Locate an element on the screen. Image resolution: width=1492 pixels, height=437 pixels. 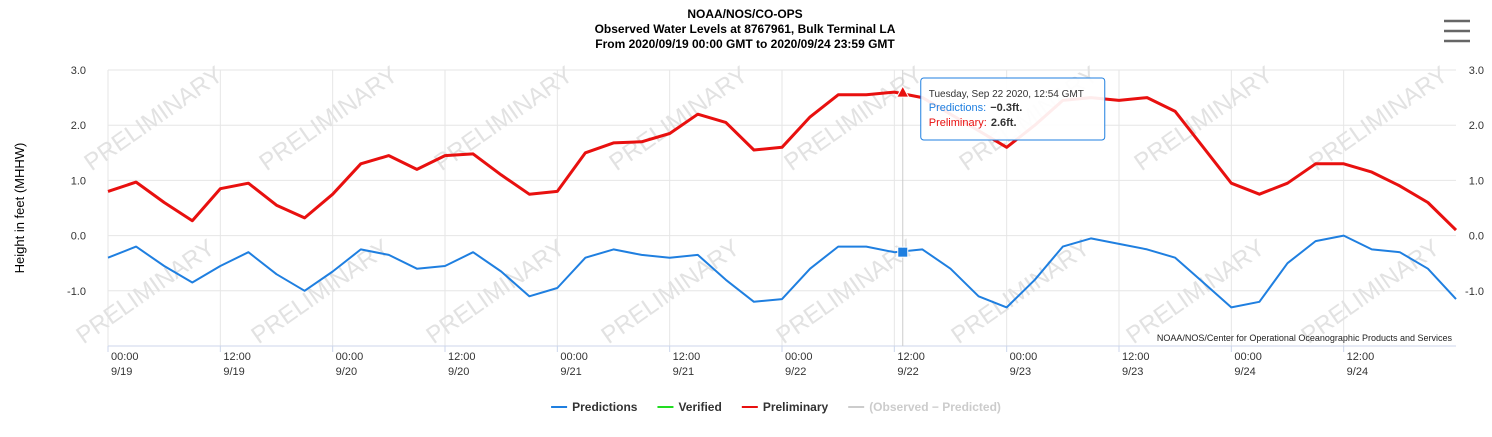
legend-label: (Observed − Predicted) is located at coordinates (935, 407).